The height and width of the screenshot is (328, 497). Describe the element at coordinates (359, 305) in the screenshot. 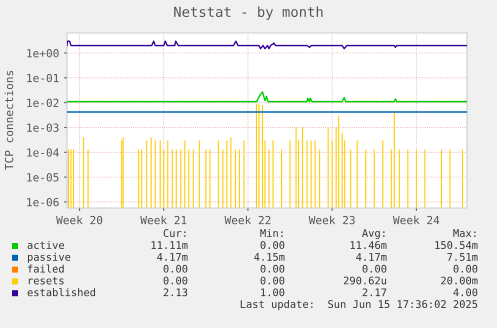

I see `text: Last update: Sun Jun 15 17:36:02 2025` at that location.